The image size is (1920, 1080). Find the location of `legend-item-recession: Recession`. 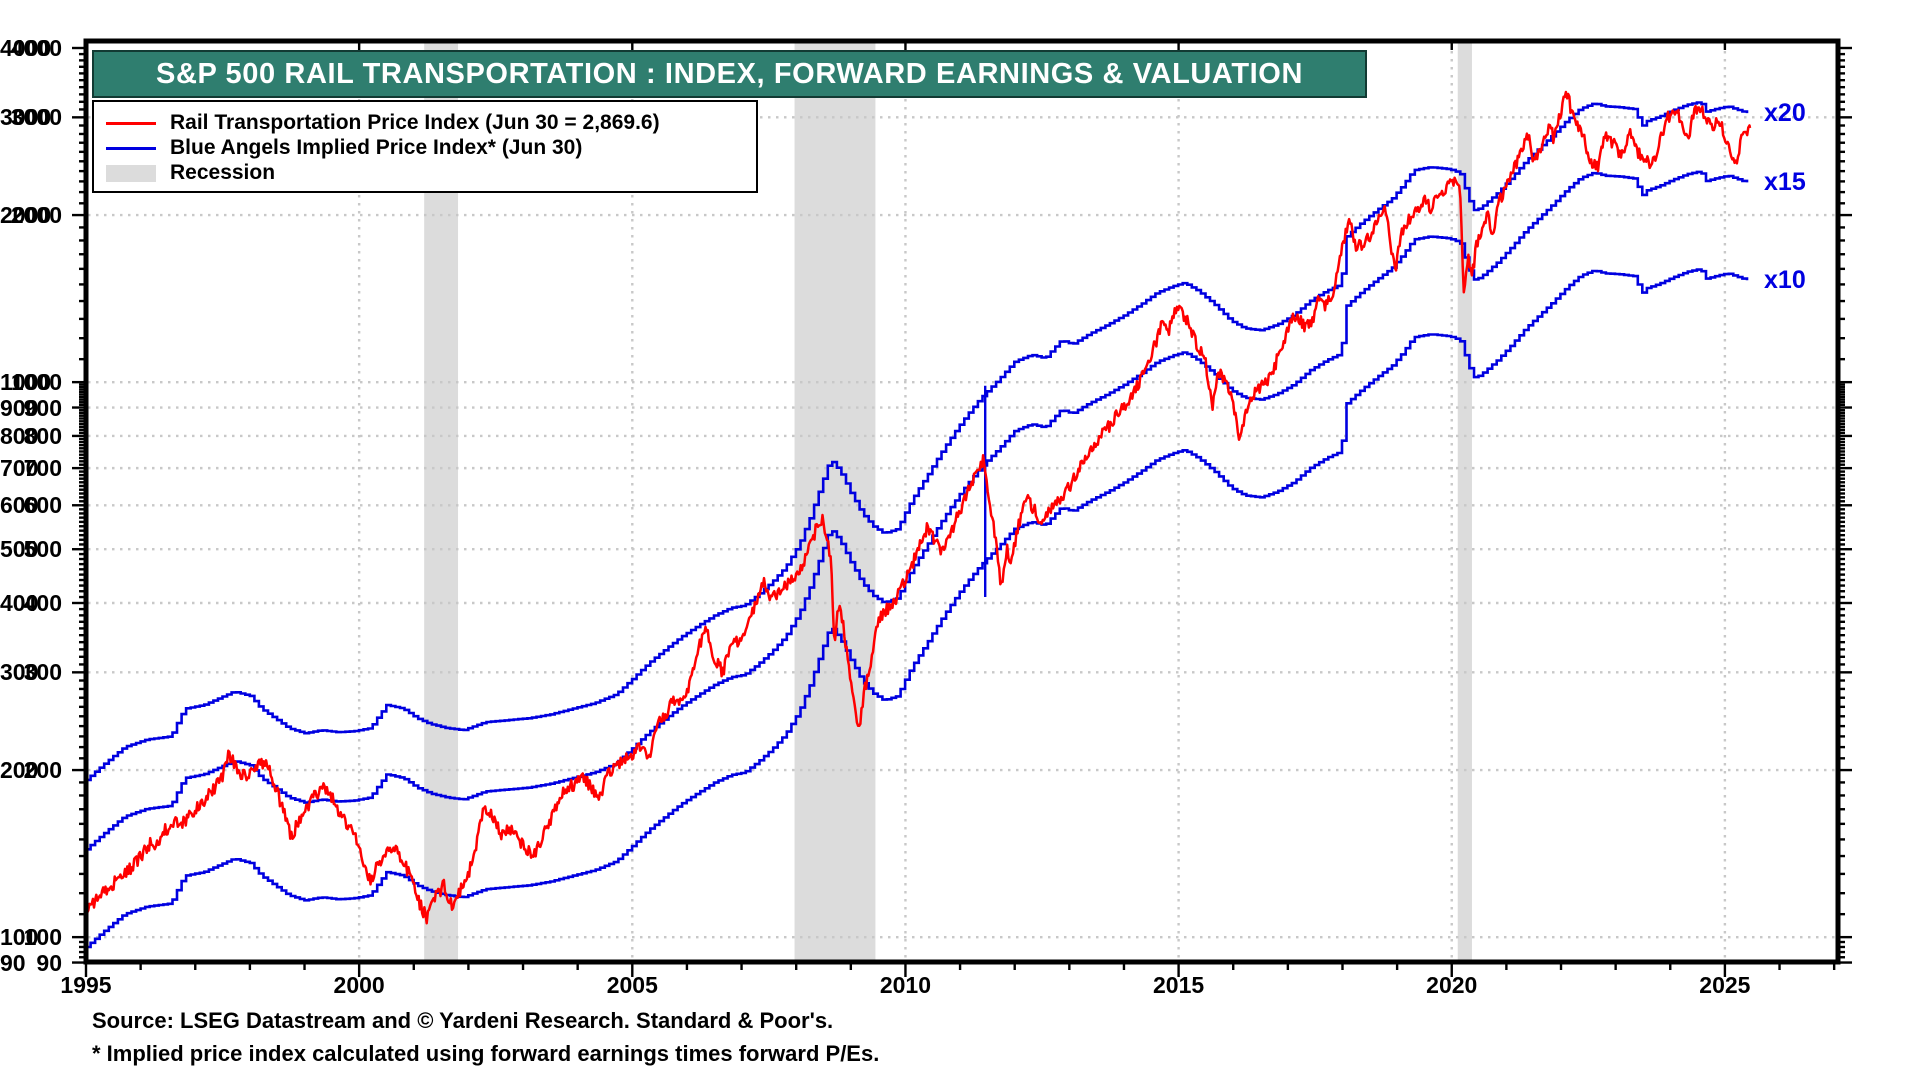

legend-item-recession: Recession is located at coordinates (190, 173).